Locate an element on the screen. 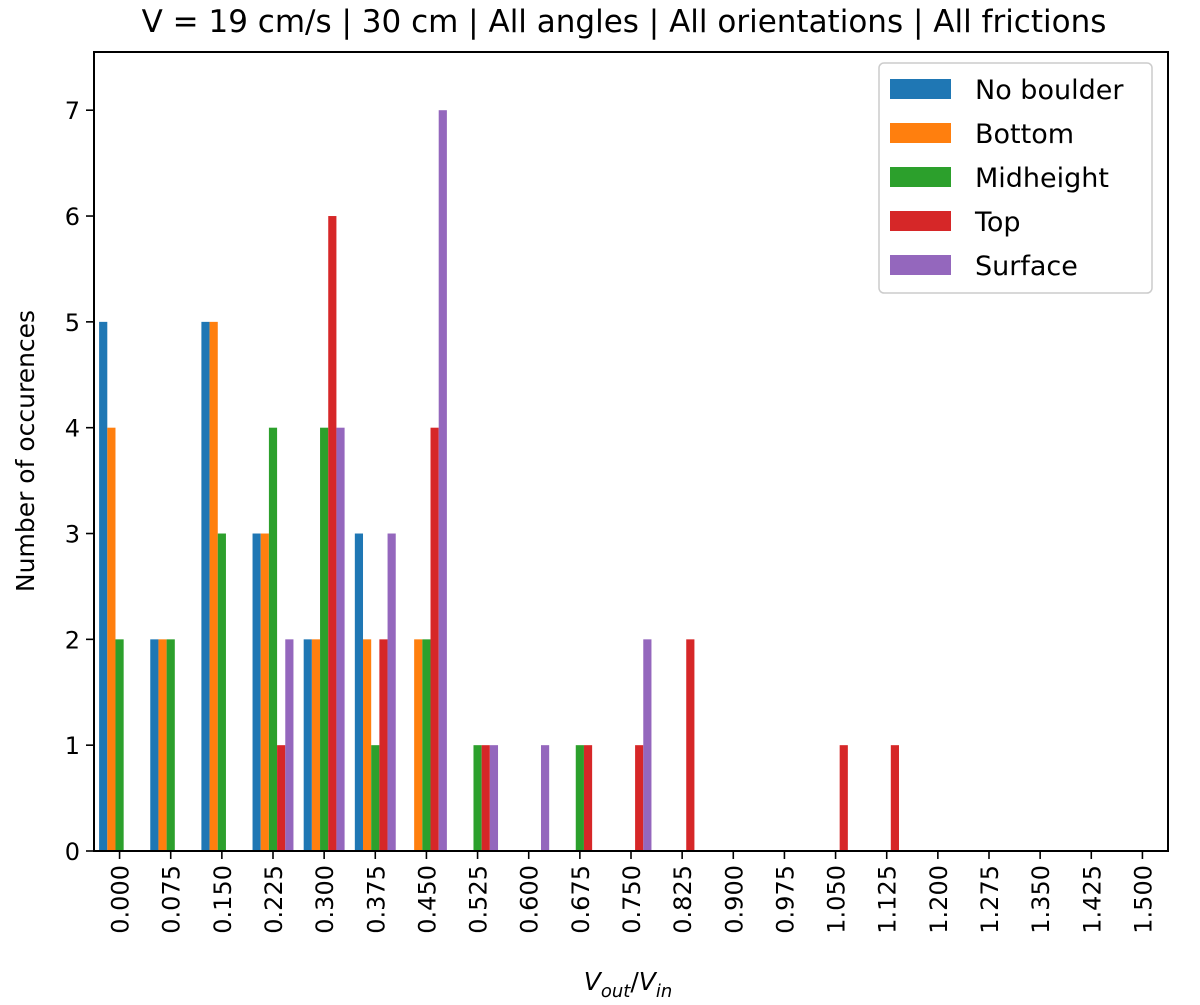 This screenshot has width=1200, height=1005. y-tick-label: 6 is located at coordinates (72, 217).